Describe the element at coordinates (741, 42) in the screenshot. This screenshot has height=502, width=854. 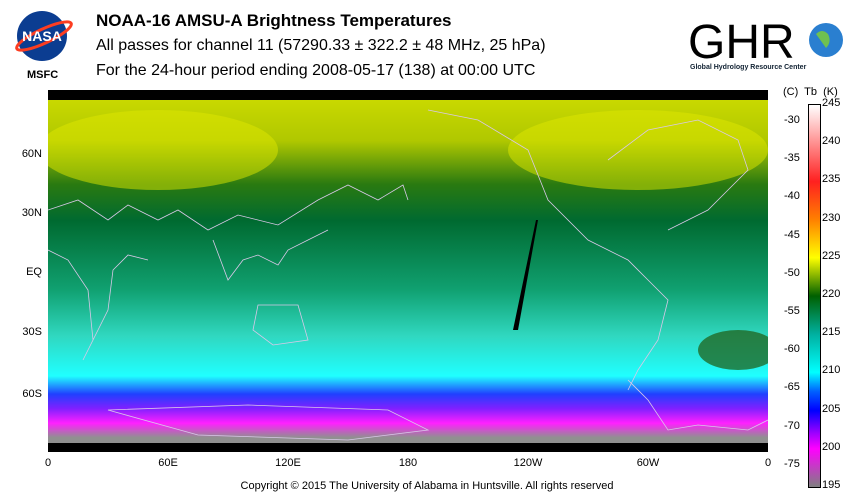
I see `svg-text: GHR` at that location.